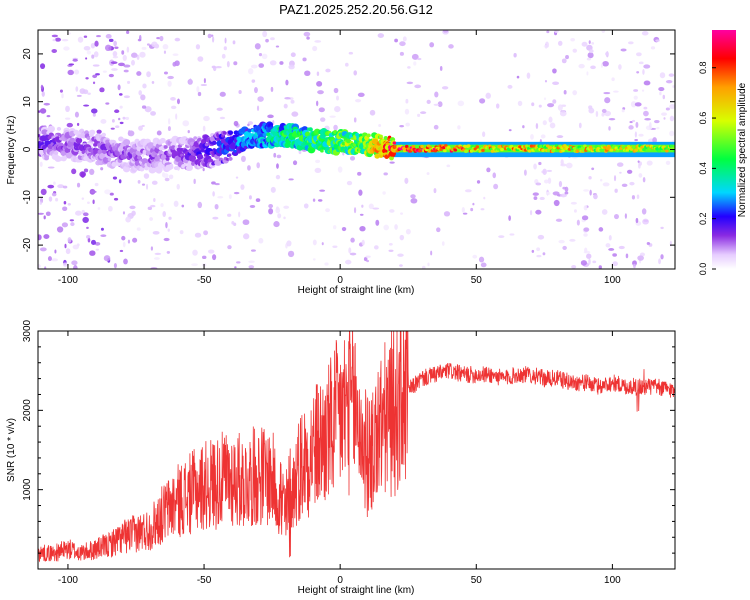 This screenshot has height=600, width=750. I want to click on y-tick-label: 0, so click(27, 149).